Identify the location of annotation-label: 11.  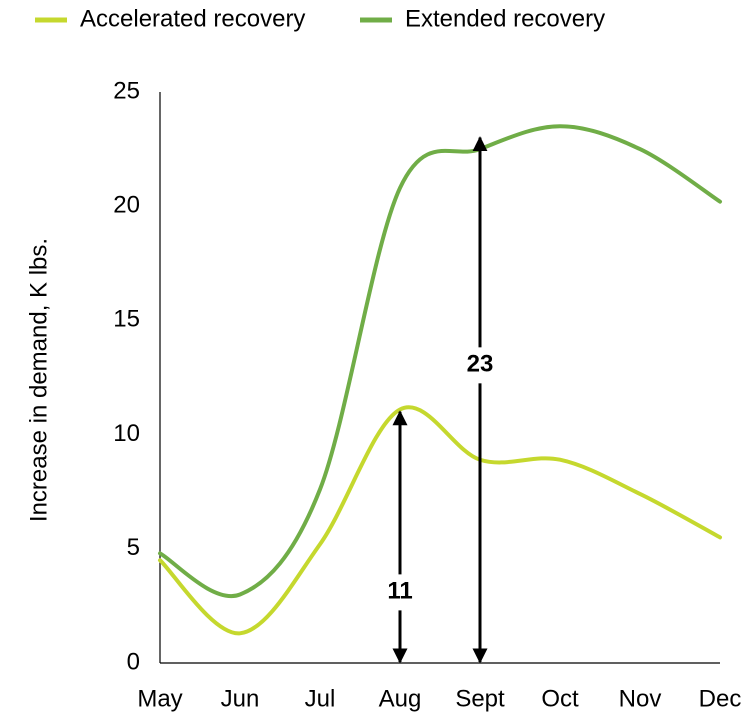
(399, 591).